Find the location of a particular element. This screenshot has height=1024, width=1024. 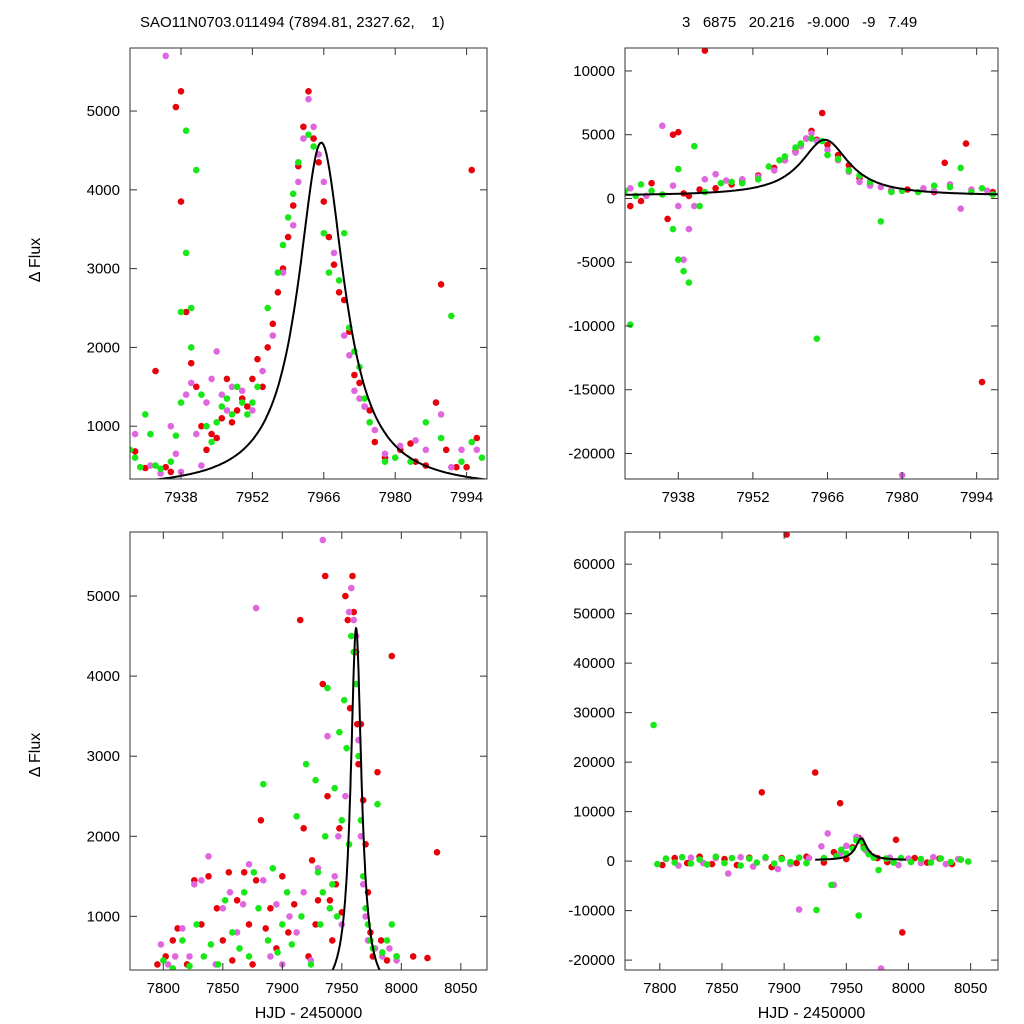

y-tick-label: 10000 is located at coordinates (594, 71).